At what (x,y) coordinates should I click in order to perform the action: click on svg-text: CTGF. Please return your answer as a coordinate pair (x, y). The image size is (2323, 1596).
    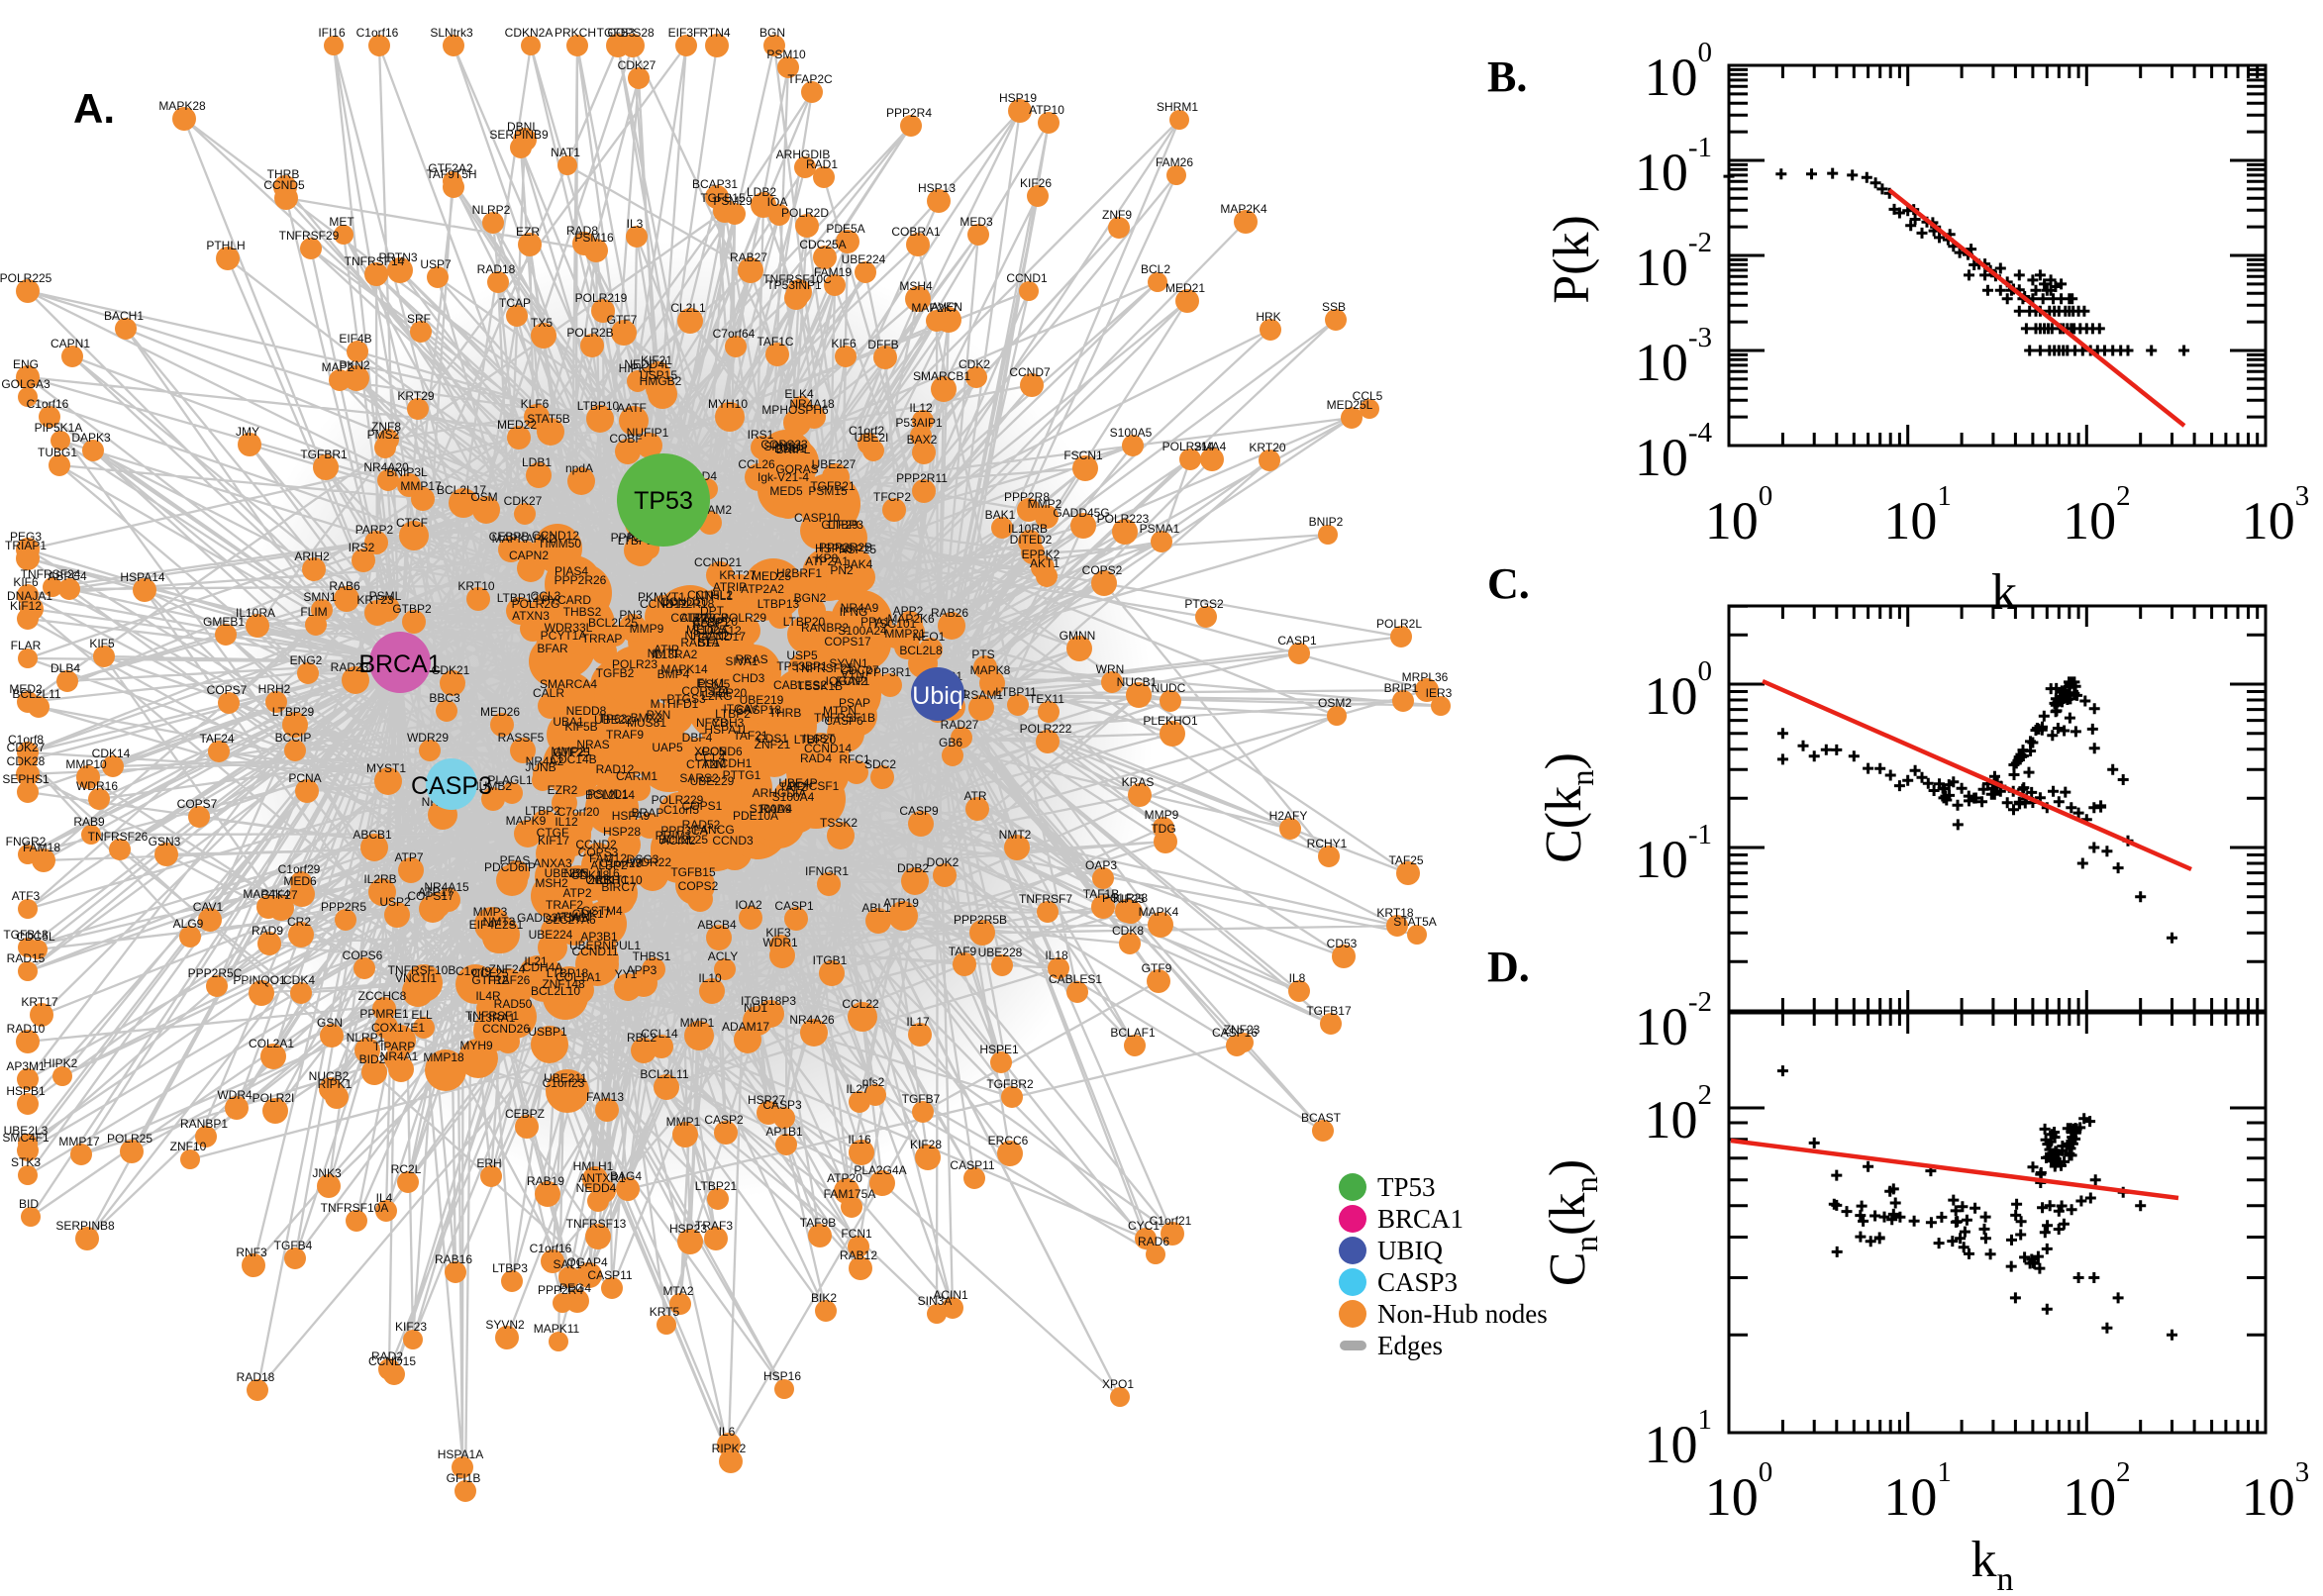
    Looking at the image, I should click on (553, 833).